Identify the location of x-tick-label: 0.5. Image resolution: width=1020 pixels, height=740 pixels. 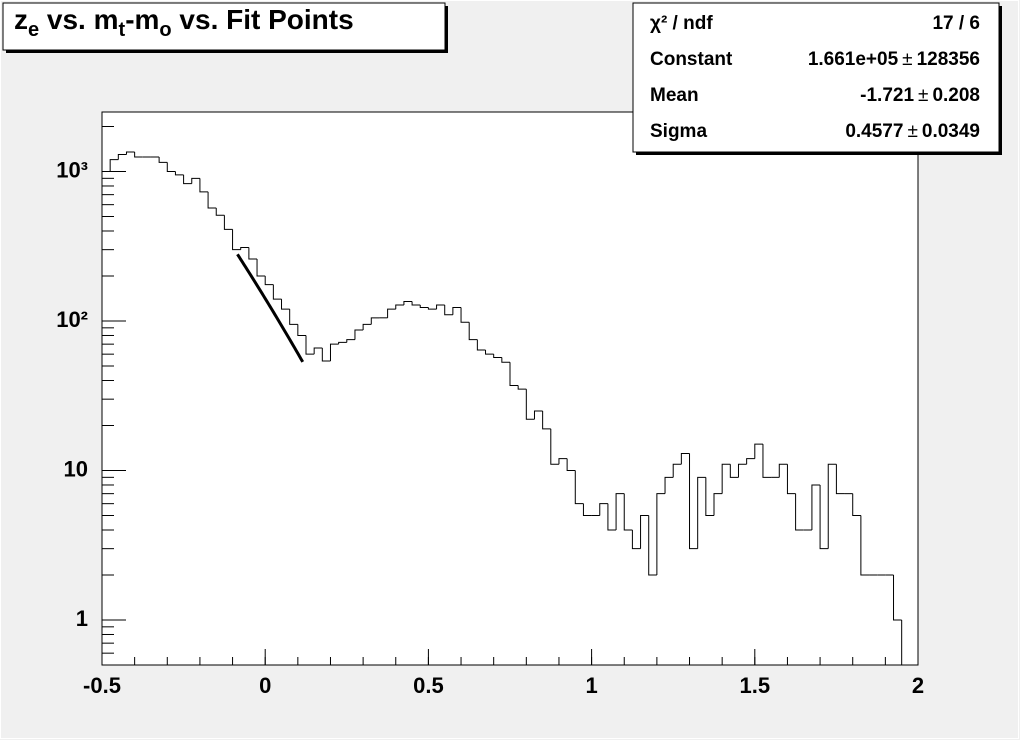
(428, 685).